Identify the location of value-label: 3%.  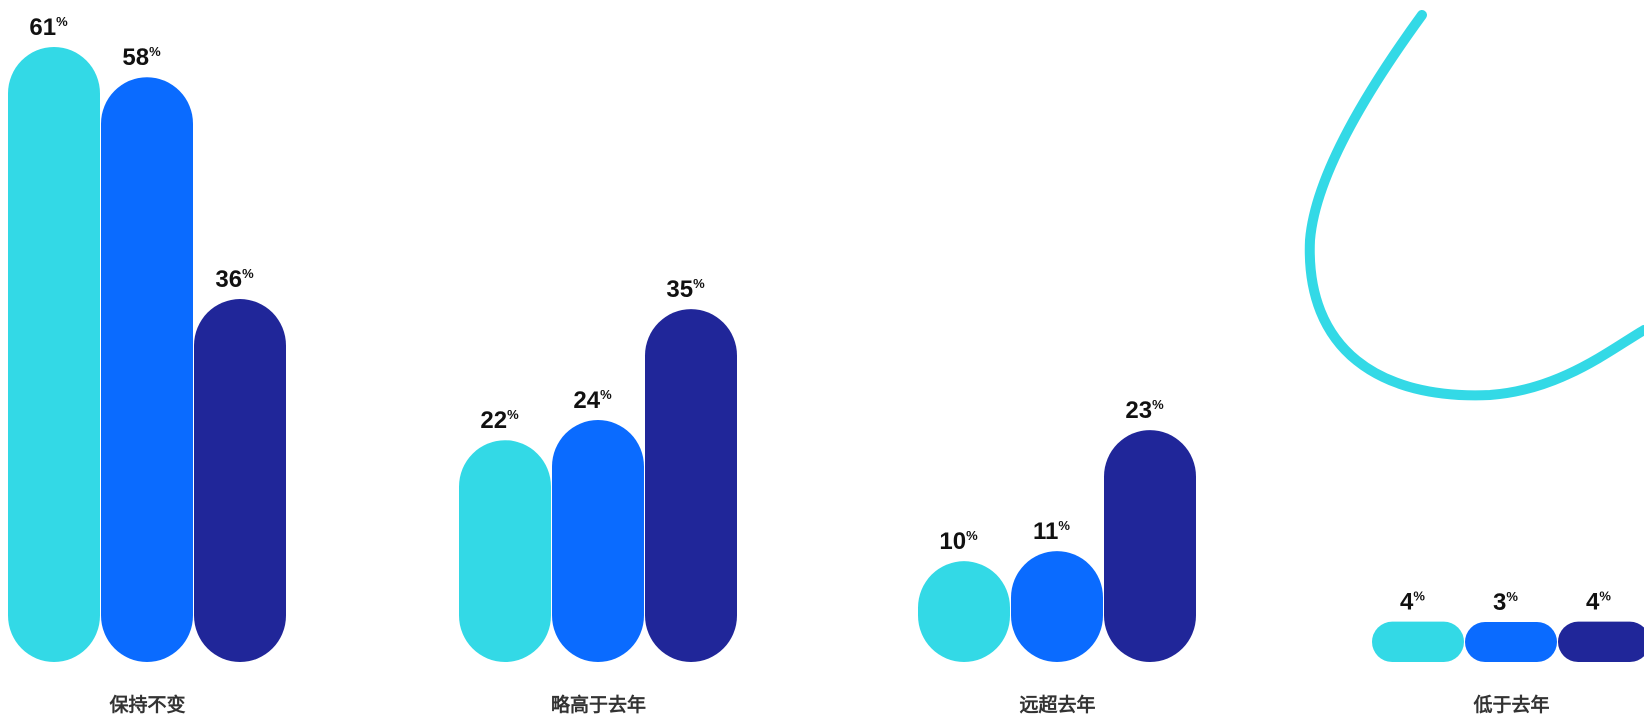
(1505, 602).